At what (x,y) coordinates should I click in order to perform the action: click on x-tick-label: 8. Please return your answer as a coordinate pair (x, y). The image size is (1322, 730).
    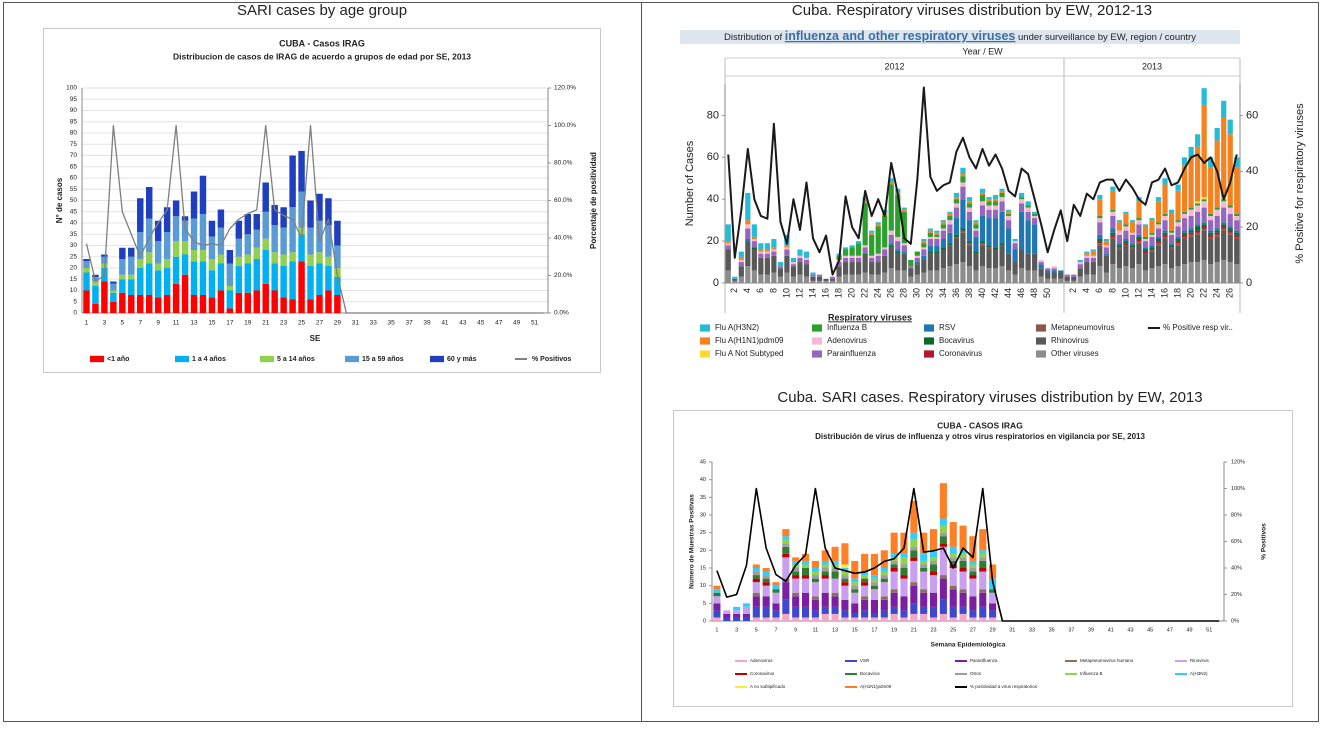
    Looking at the image, I should click on (773, 290).